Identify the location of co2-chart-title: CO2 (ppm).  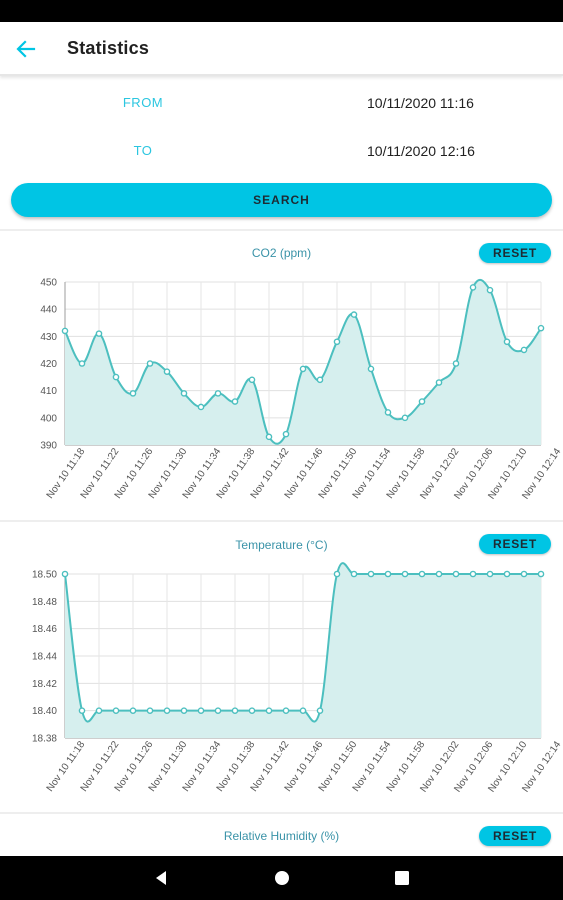
(281, 253).